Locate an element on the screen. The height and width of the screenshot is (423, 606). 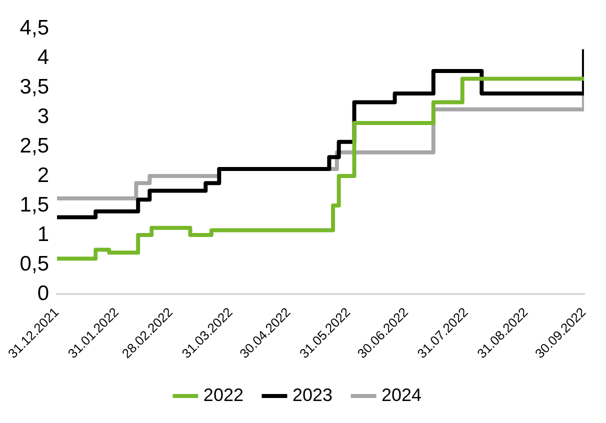
legend-label: 2024 is located at coordinates (402, 394).